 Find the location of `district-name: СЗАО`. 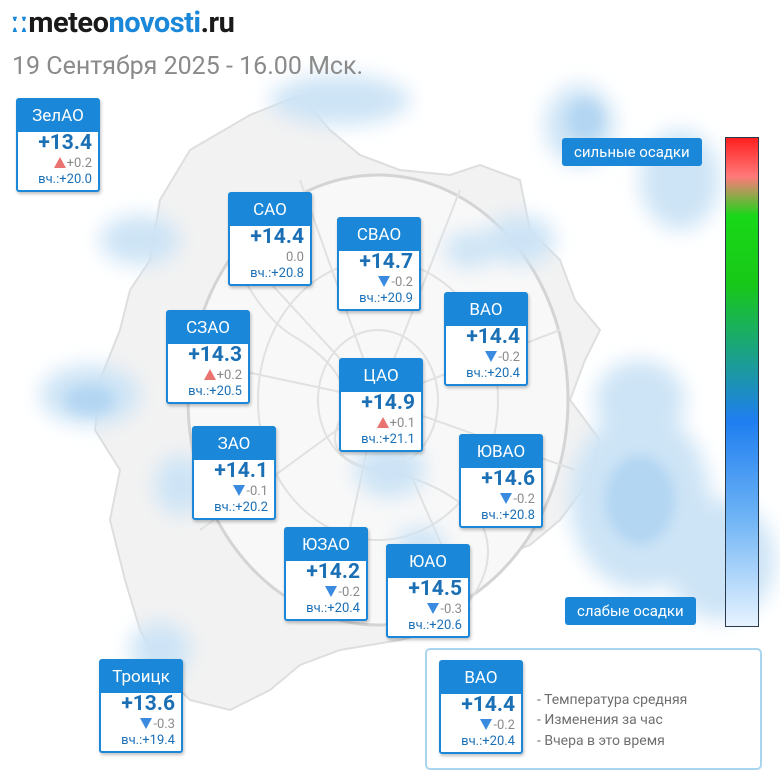

district-name: СЗАО is located at coordinates (208, 328).